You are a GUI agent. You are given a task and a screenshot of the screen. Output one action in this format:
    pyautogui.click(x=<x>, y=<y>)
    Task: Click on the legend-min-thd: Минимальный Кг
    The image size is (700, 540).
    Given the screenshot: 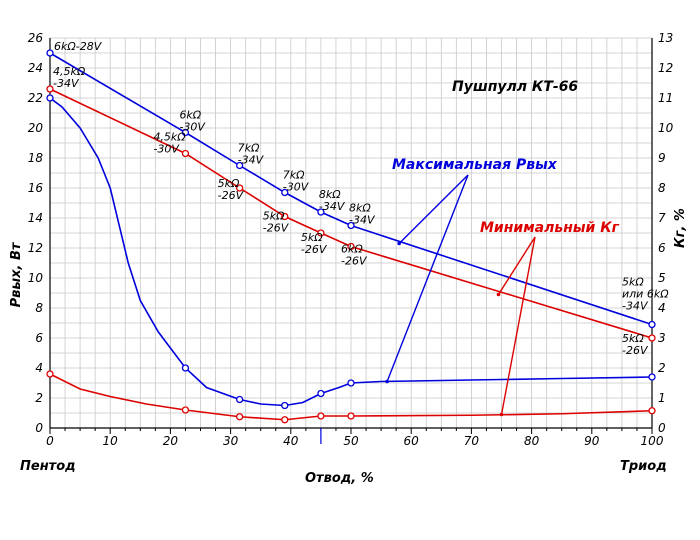 What is the action you would take?
    pyautogui.click(x=550, y=228)
    